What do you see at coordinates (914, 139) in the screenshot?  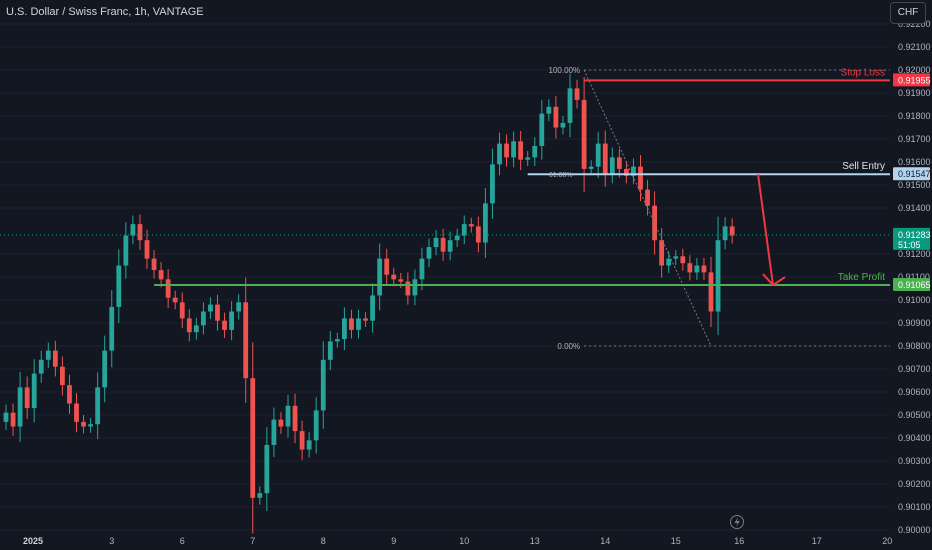 I see `y-tick-label: 0.91700` at bounding box center [914, 139].